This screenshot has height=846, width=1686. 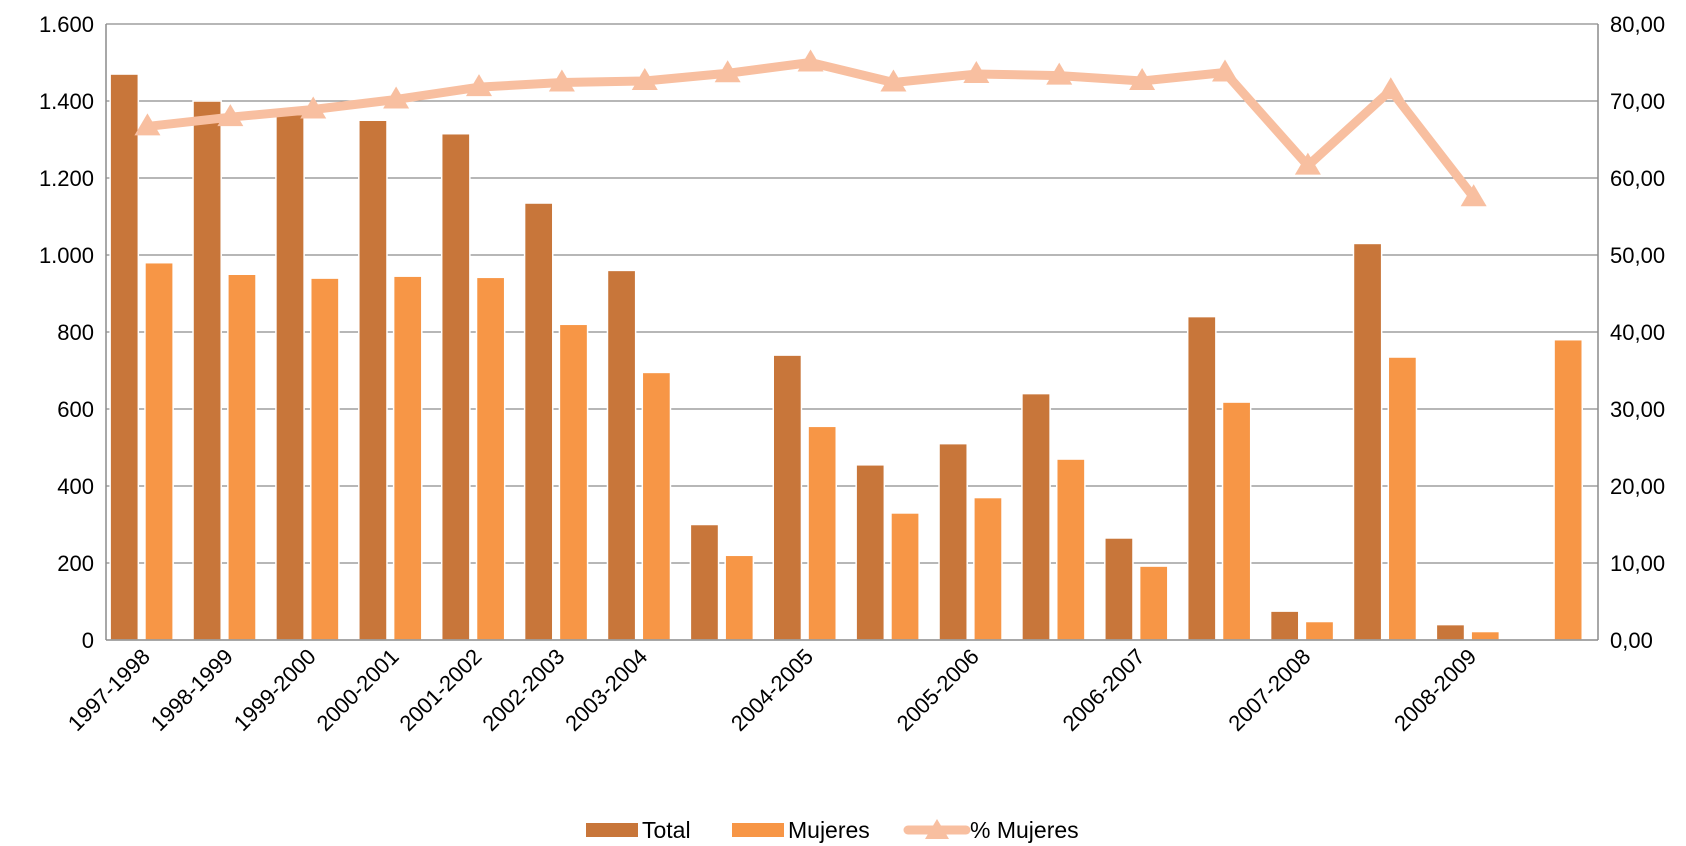 I want to click on legend-label-percent: % Mujeres, so click(x=1024, y=830).